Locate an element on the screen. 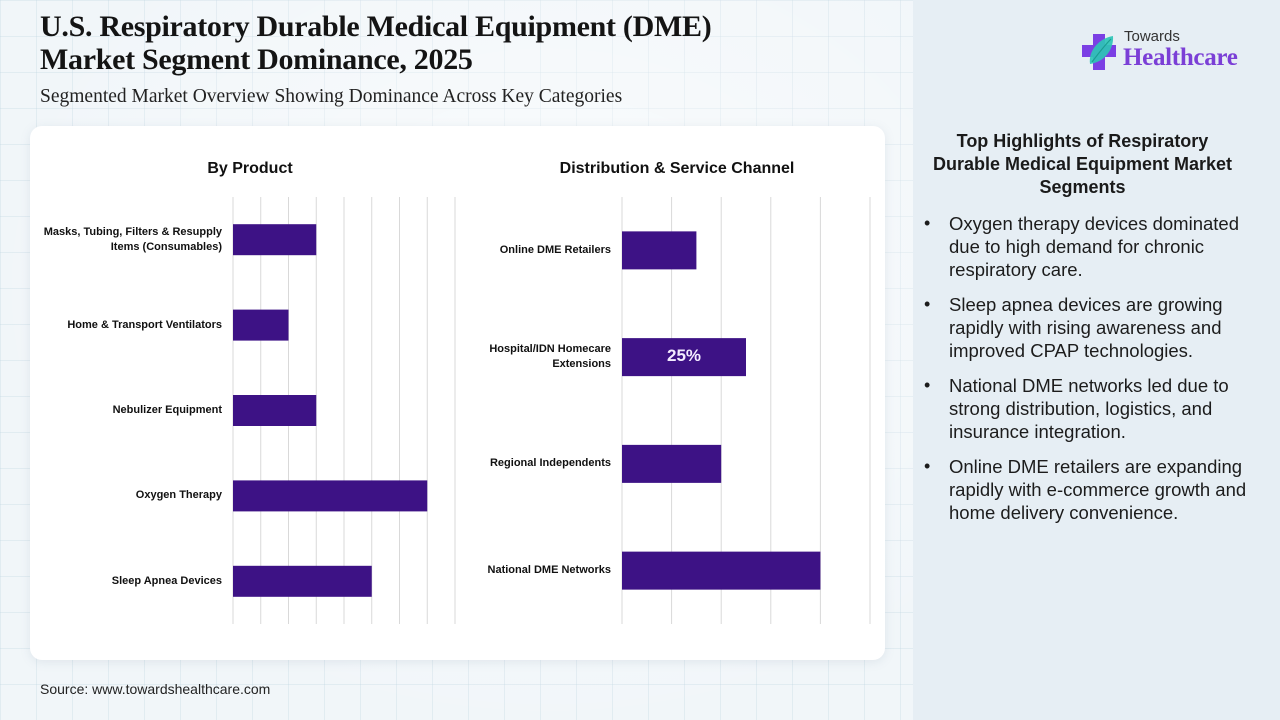 The width and height of the screenshot is (1280, 720). logo-text-healthcare: Healthcare is located at coordinates (1180, 57).